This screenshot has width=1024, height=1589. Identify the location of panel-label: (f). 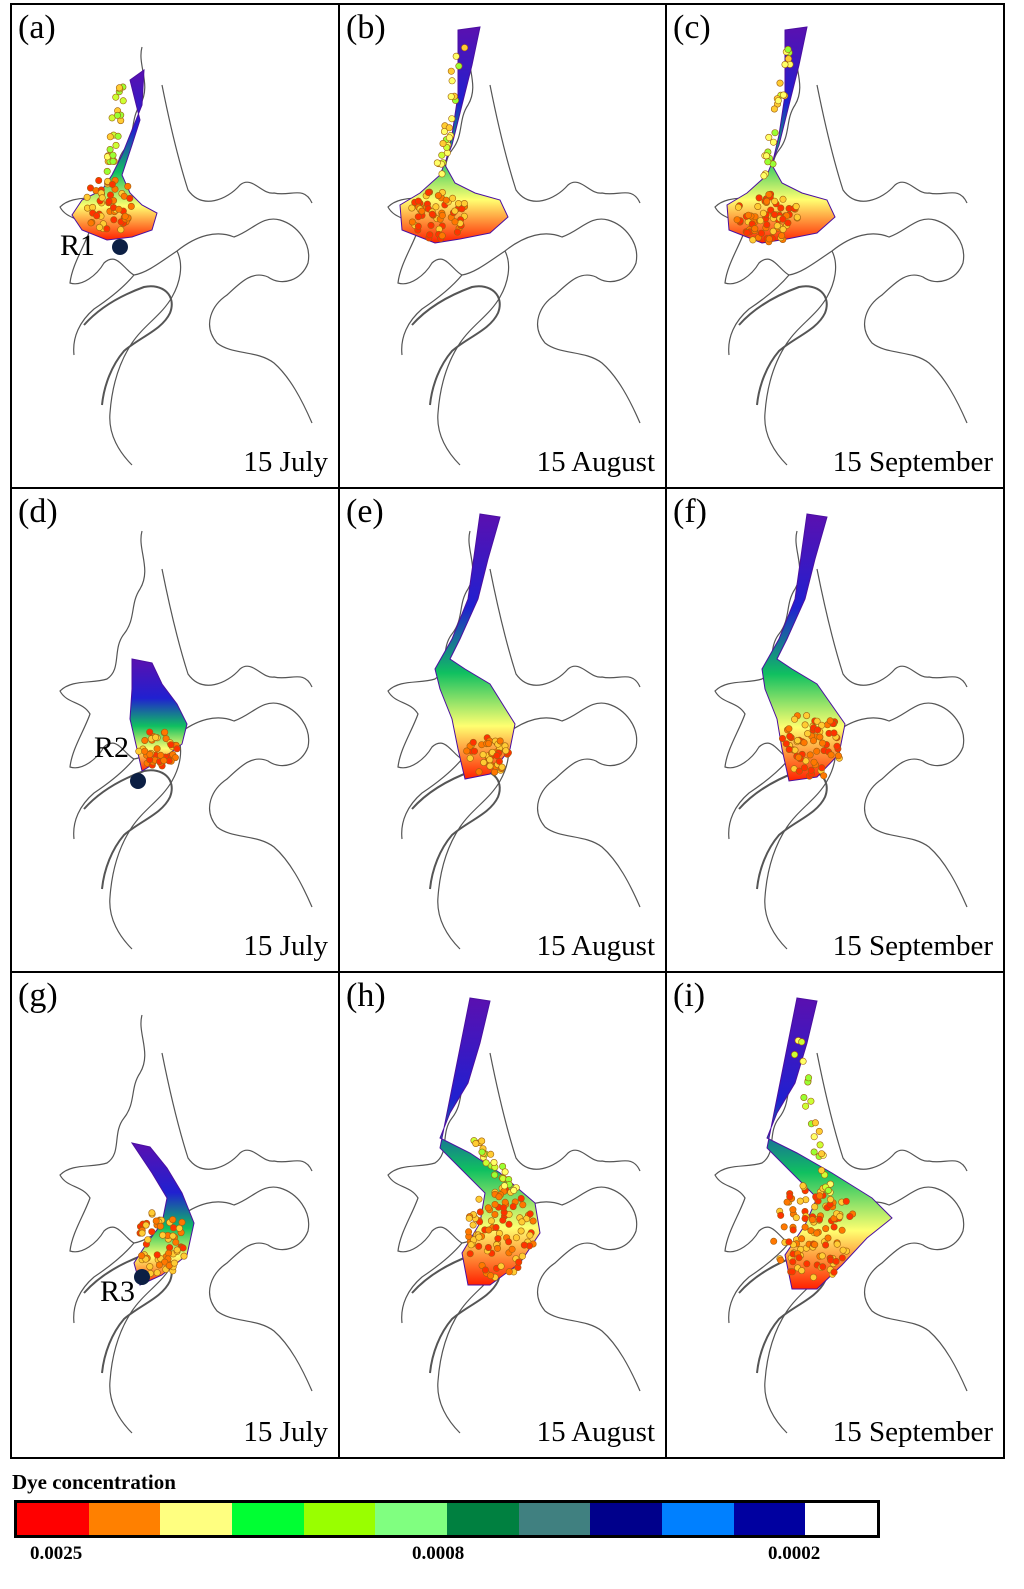
(690, 511).